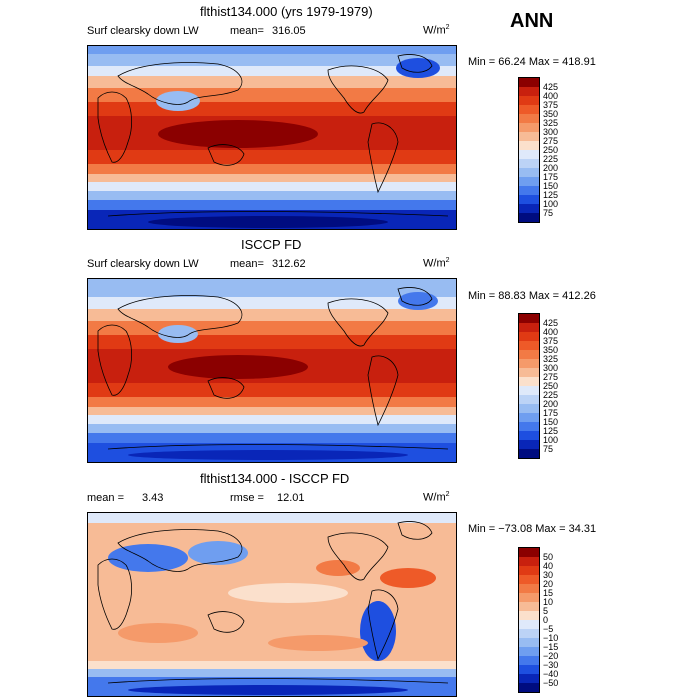 The image size is (700, 700). I want to click on panel2-mean-value: 312.62, so click(289, 264).